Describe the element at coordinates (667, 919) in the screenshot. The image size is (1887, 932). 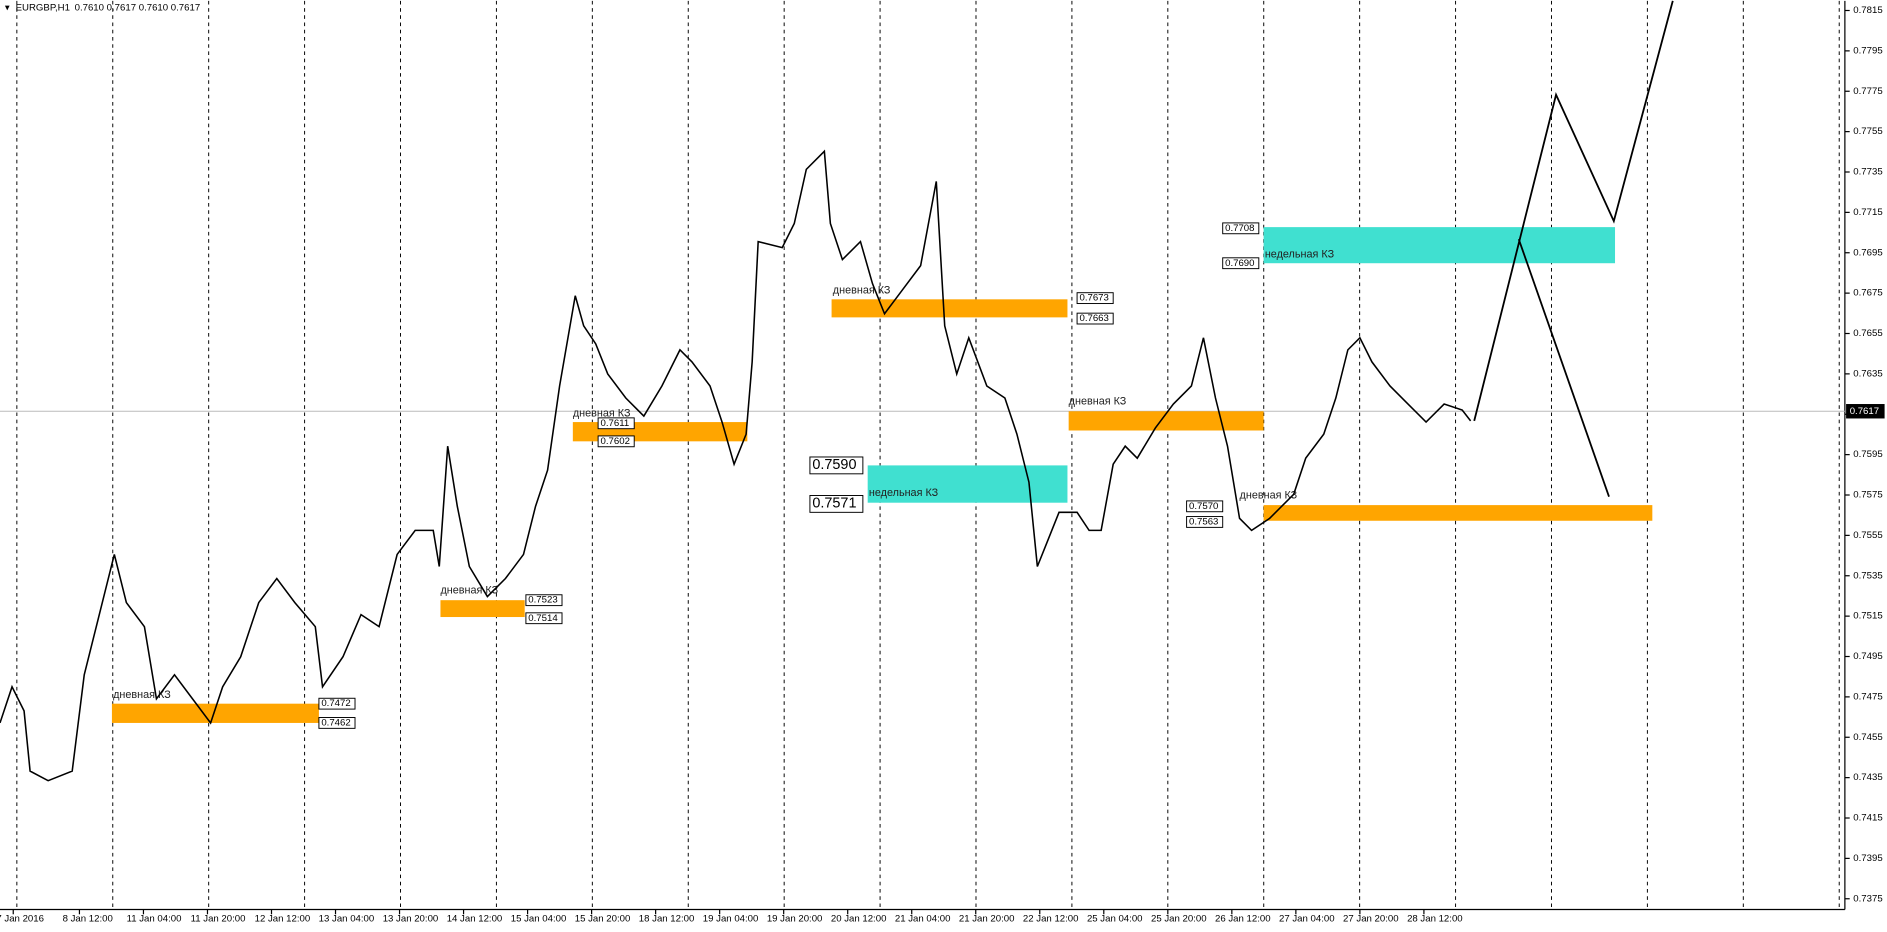
I see `time-label: 18 Jan 12:00` at that location.